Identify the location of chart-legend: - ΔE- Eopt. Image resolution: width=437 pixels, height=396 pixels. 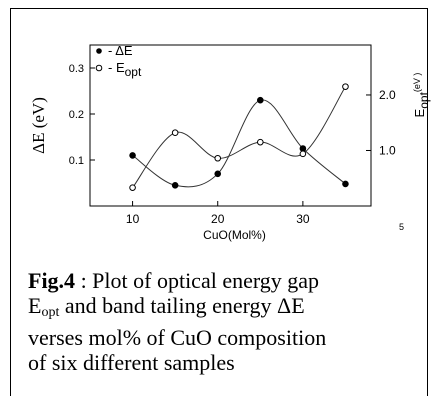
(118, 61).